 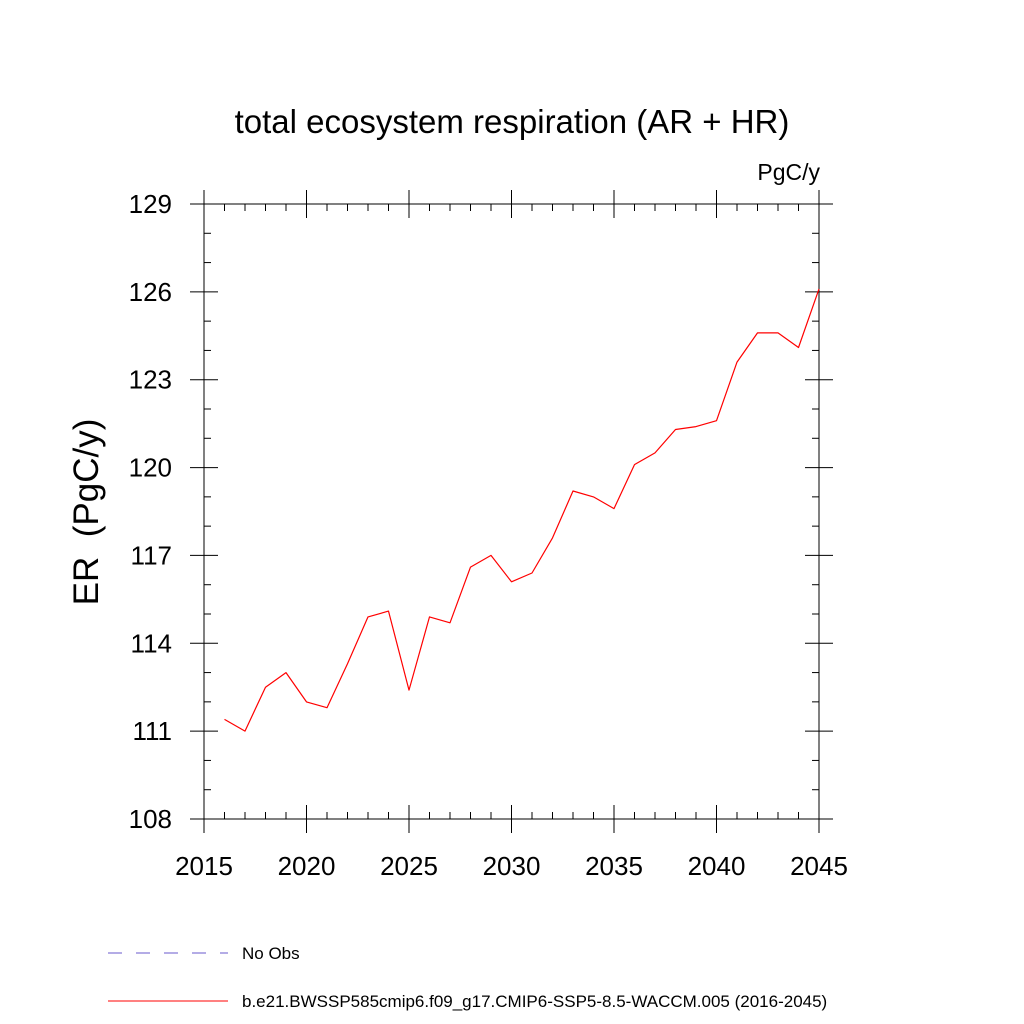 I want to click on y-tick-label: 114, so click(x=151, y=643).